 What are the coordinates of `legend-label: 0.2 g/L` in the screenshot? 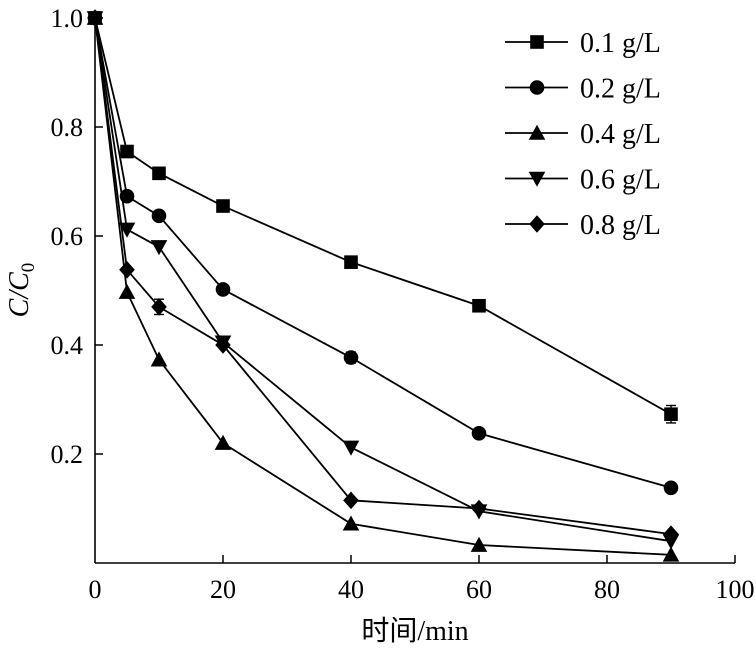 It's located at (620, 89).